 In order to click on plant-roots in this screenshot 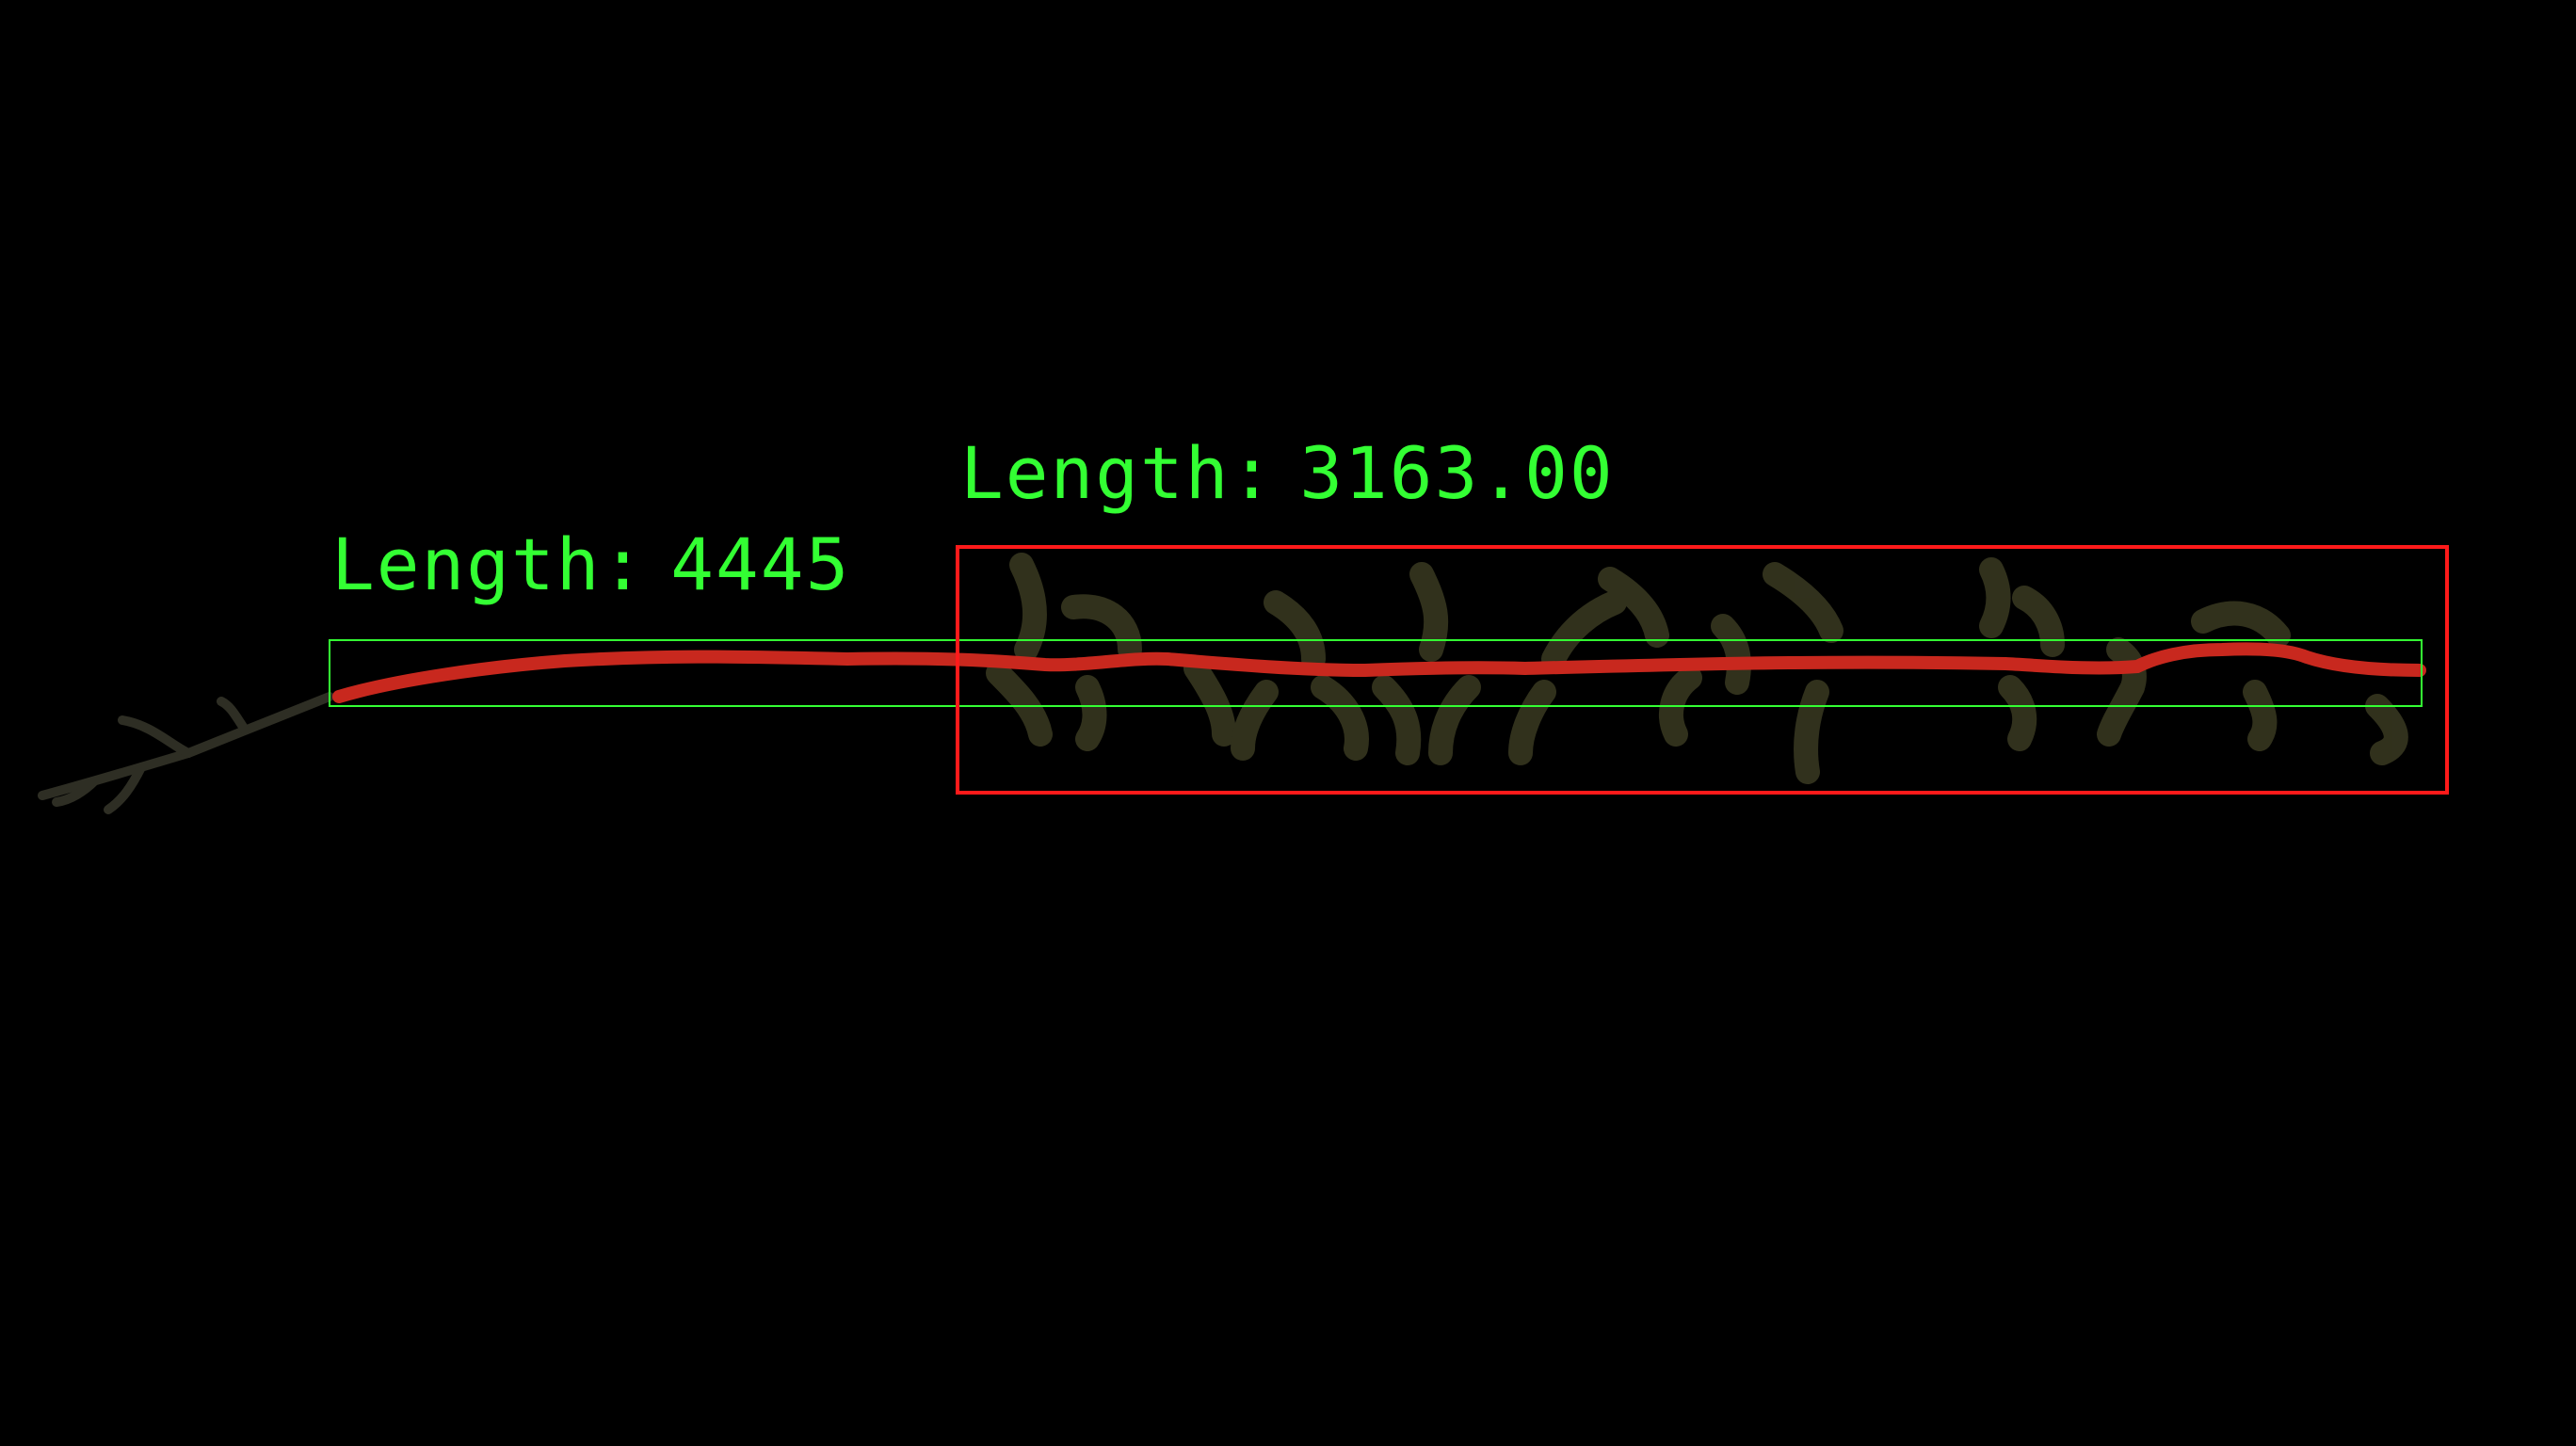, I will do `click(186, 753)`.